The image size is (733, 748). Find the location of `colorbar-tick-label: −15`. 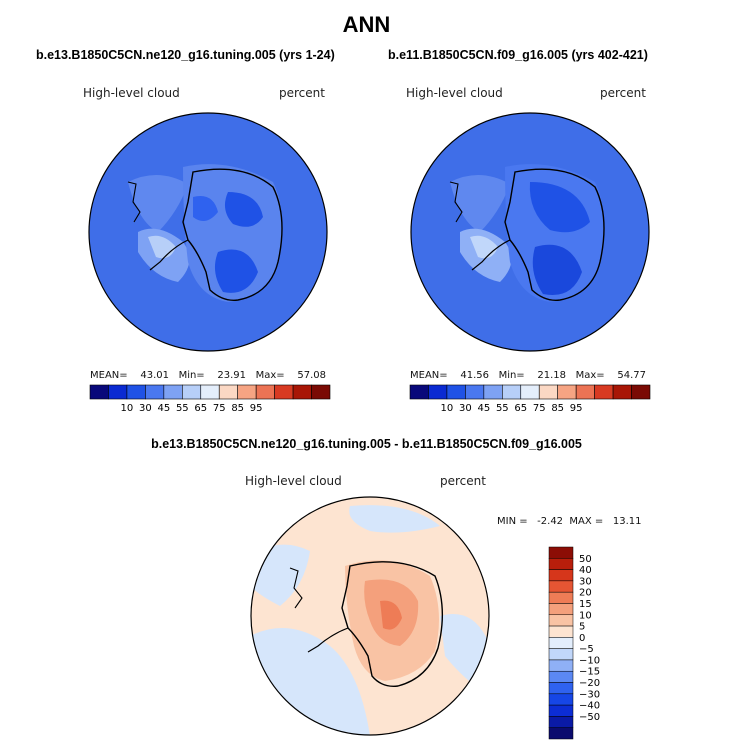

colorbar-tick-label: −15 is located at coordinates (589, 672).